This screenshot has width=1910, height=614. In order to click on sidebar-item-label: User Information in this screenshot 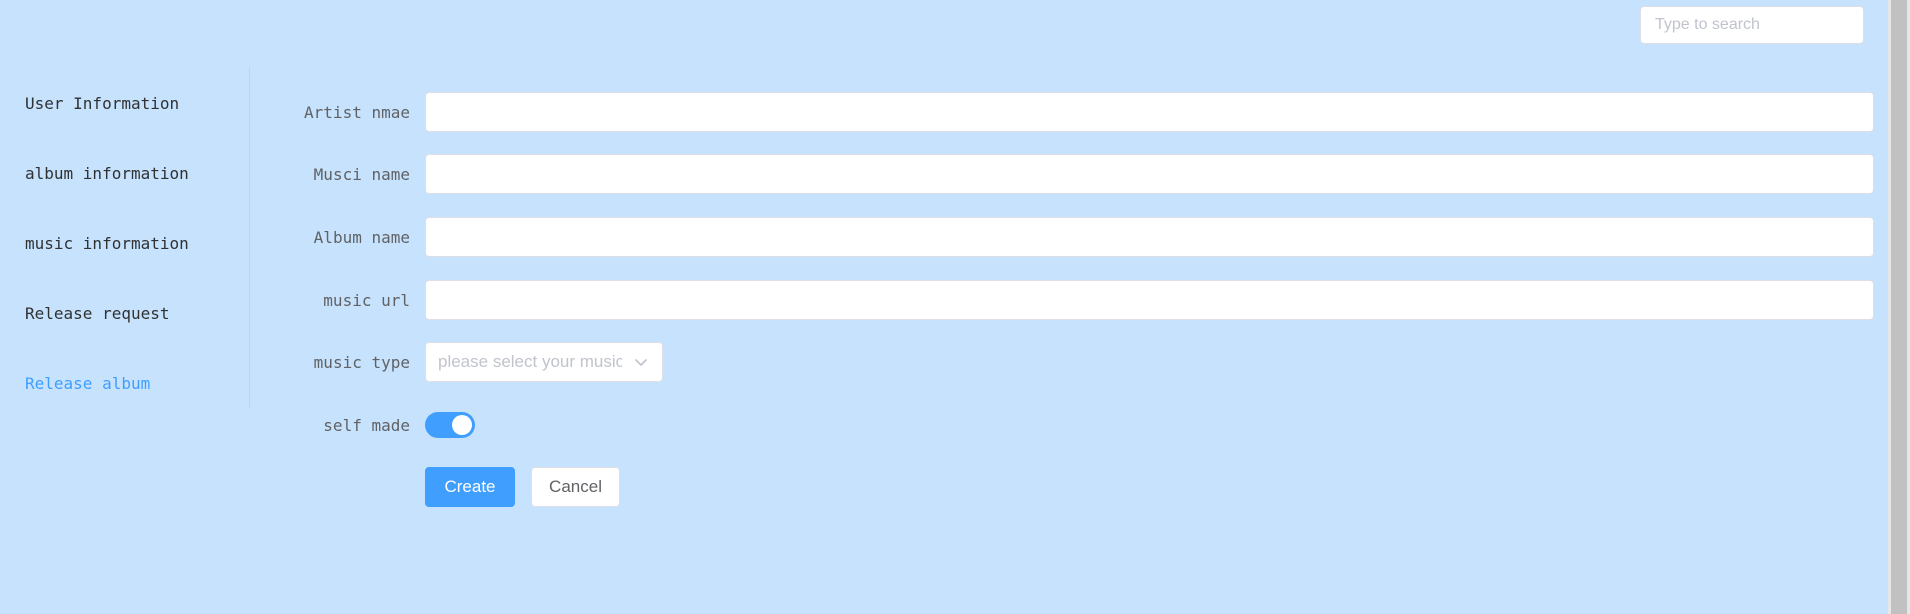, I will do `click(102, 103)`.